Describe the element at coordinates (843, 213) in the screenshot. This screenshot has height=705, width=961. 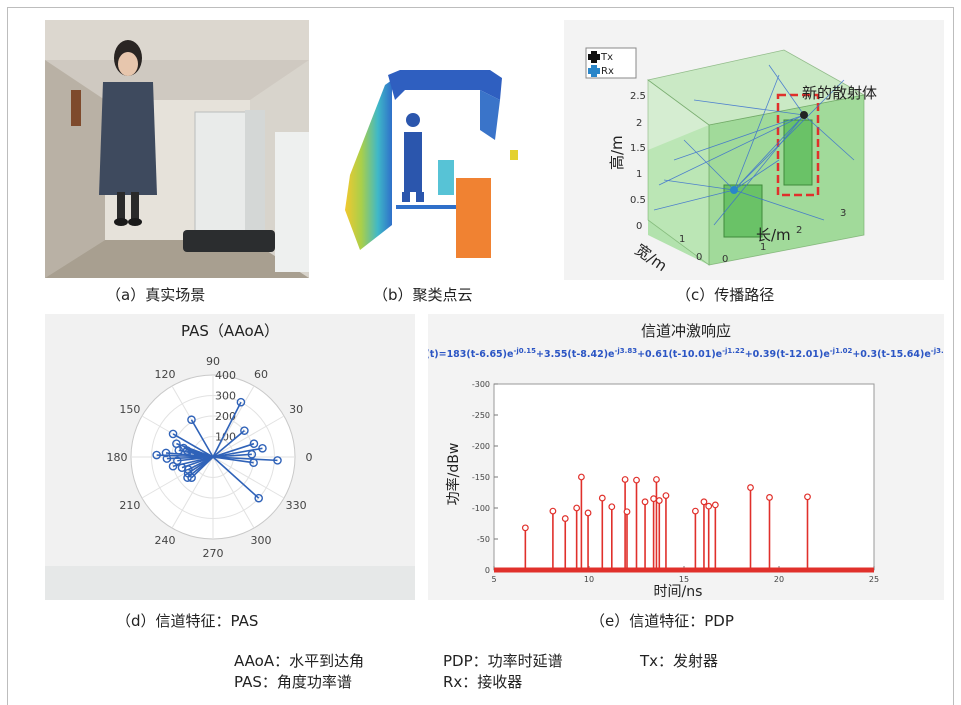
I see `x-tick: 3` at that location.